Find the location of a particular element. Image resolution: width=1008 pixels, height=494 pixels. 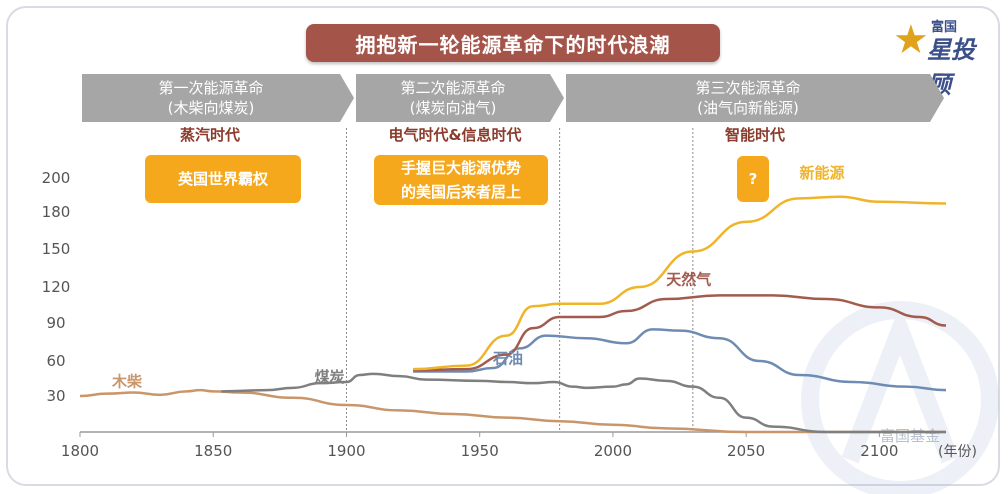

watermark is located at coordinates (900, 397).